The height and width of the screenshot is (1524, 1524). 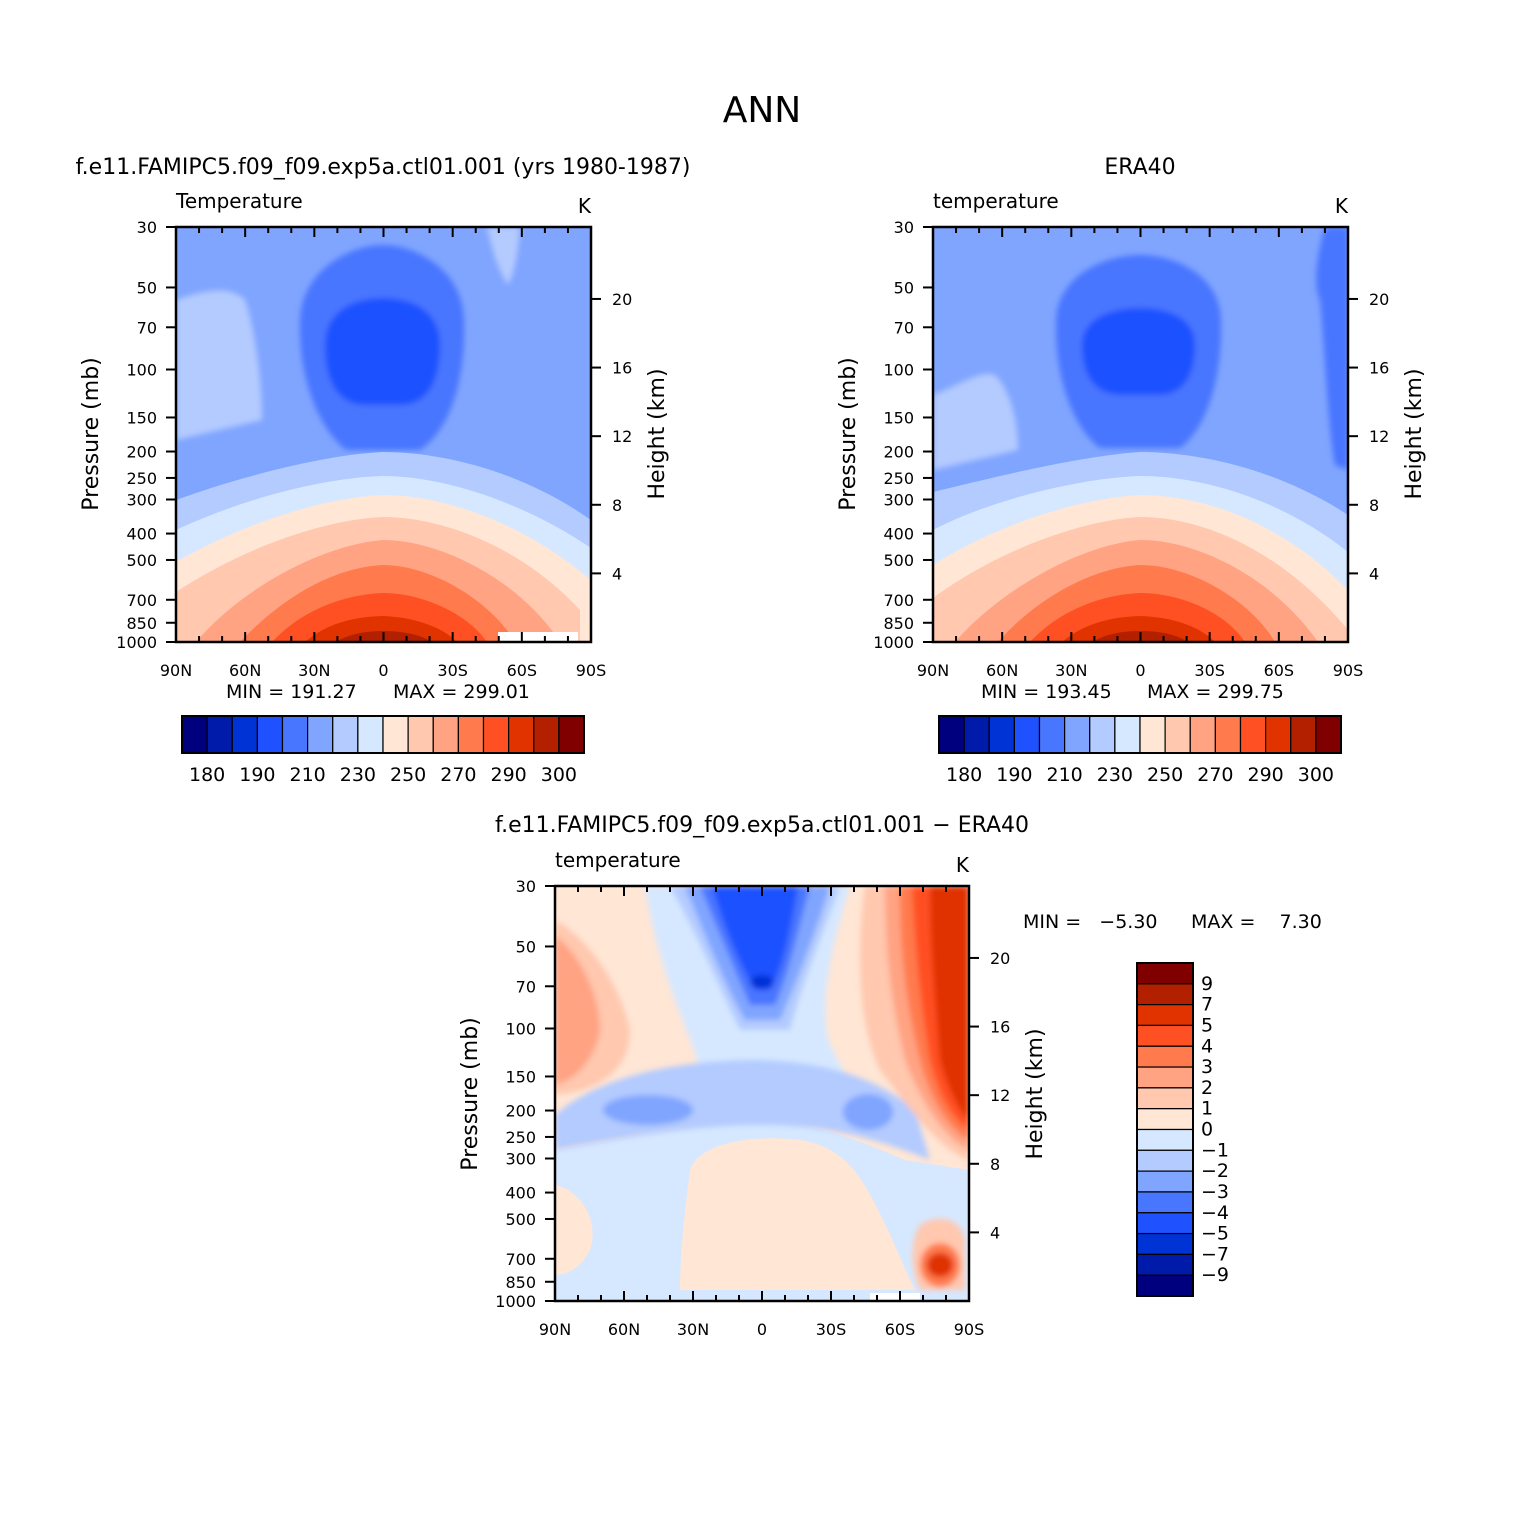 What do you see at coordinates (1379, 299) in the screenshot?
I see `height-tick-label: 20` at bounding box center [1379, 299].